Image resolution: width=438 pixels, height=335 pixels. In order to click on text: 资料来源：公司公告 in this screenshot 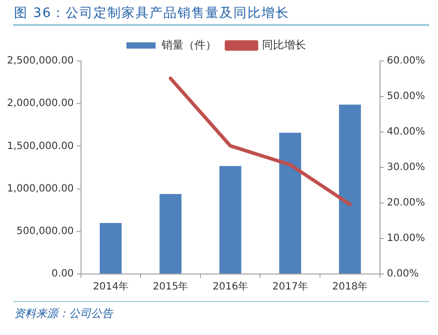, I will do `click(63, 313)`.